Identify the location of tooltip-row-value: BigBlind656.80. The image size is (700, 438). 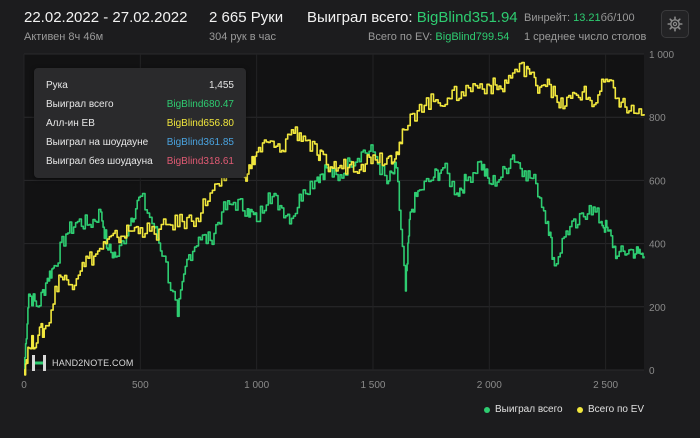
(200, 123).